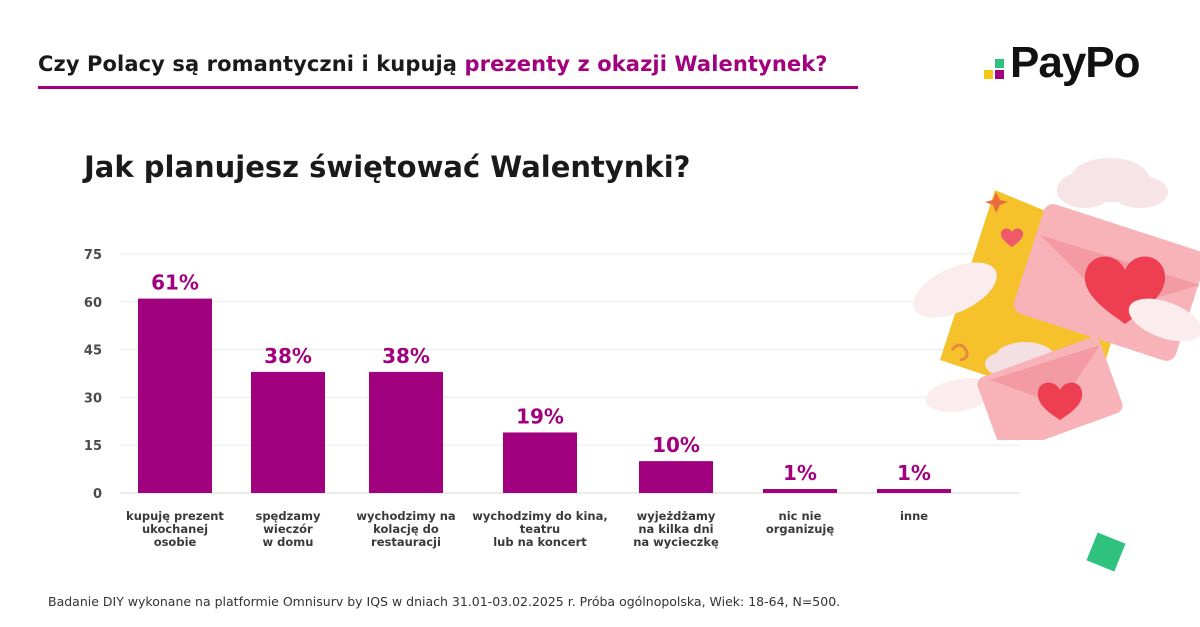  Describe the element at coordinates (676, 445) in the screenshot. I see `bar-value-label: 10%` at that location.